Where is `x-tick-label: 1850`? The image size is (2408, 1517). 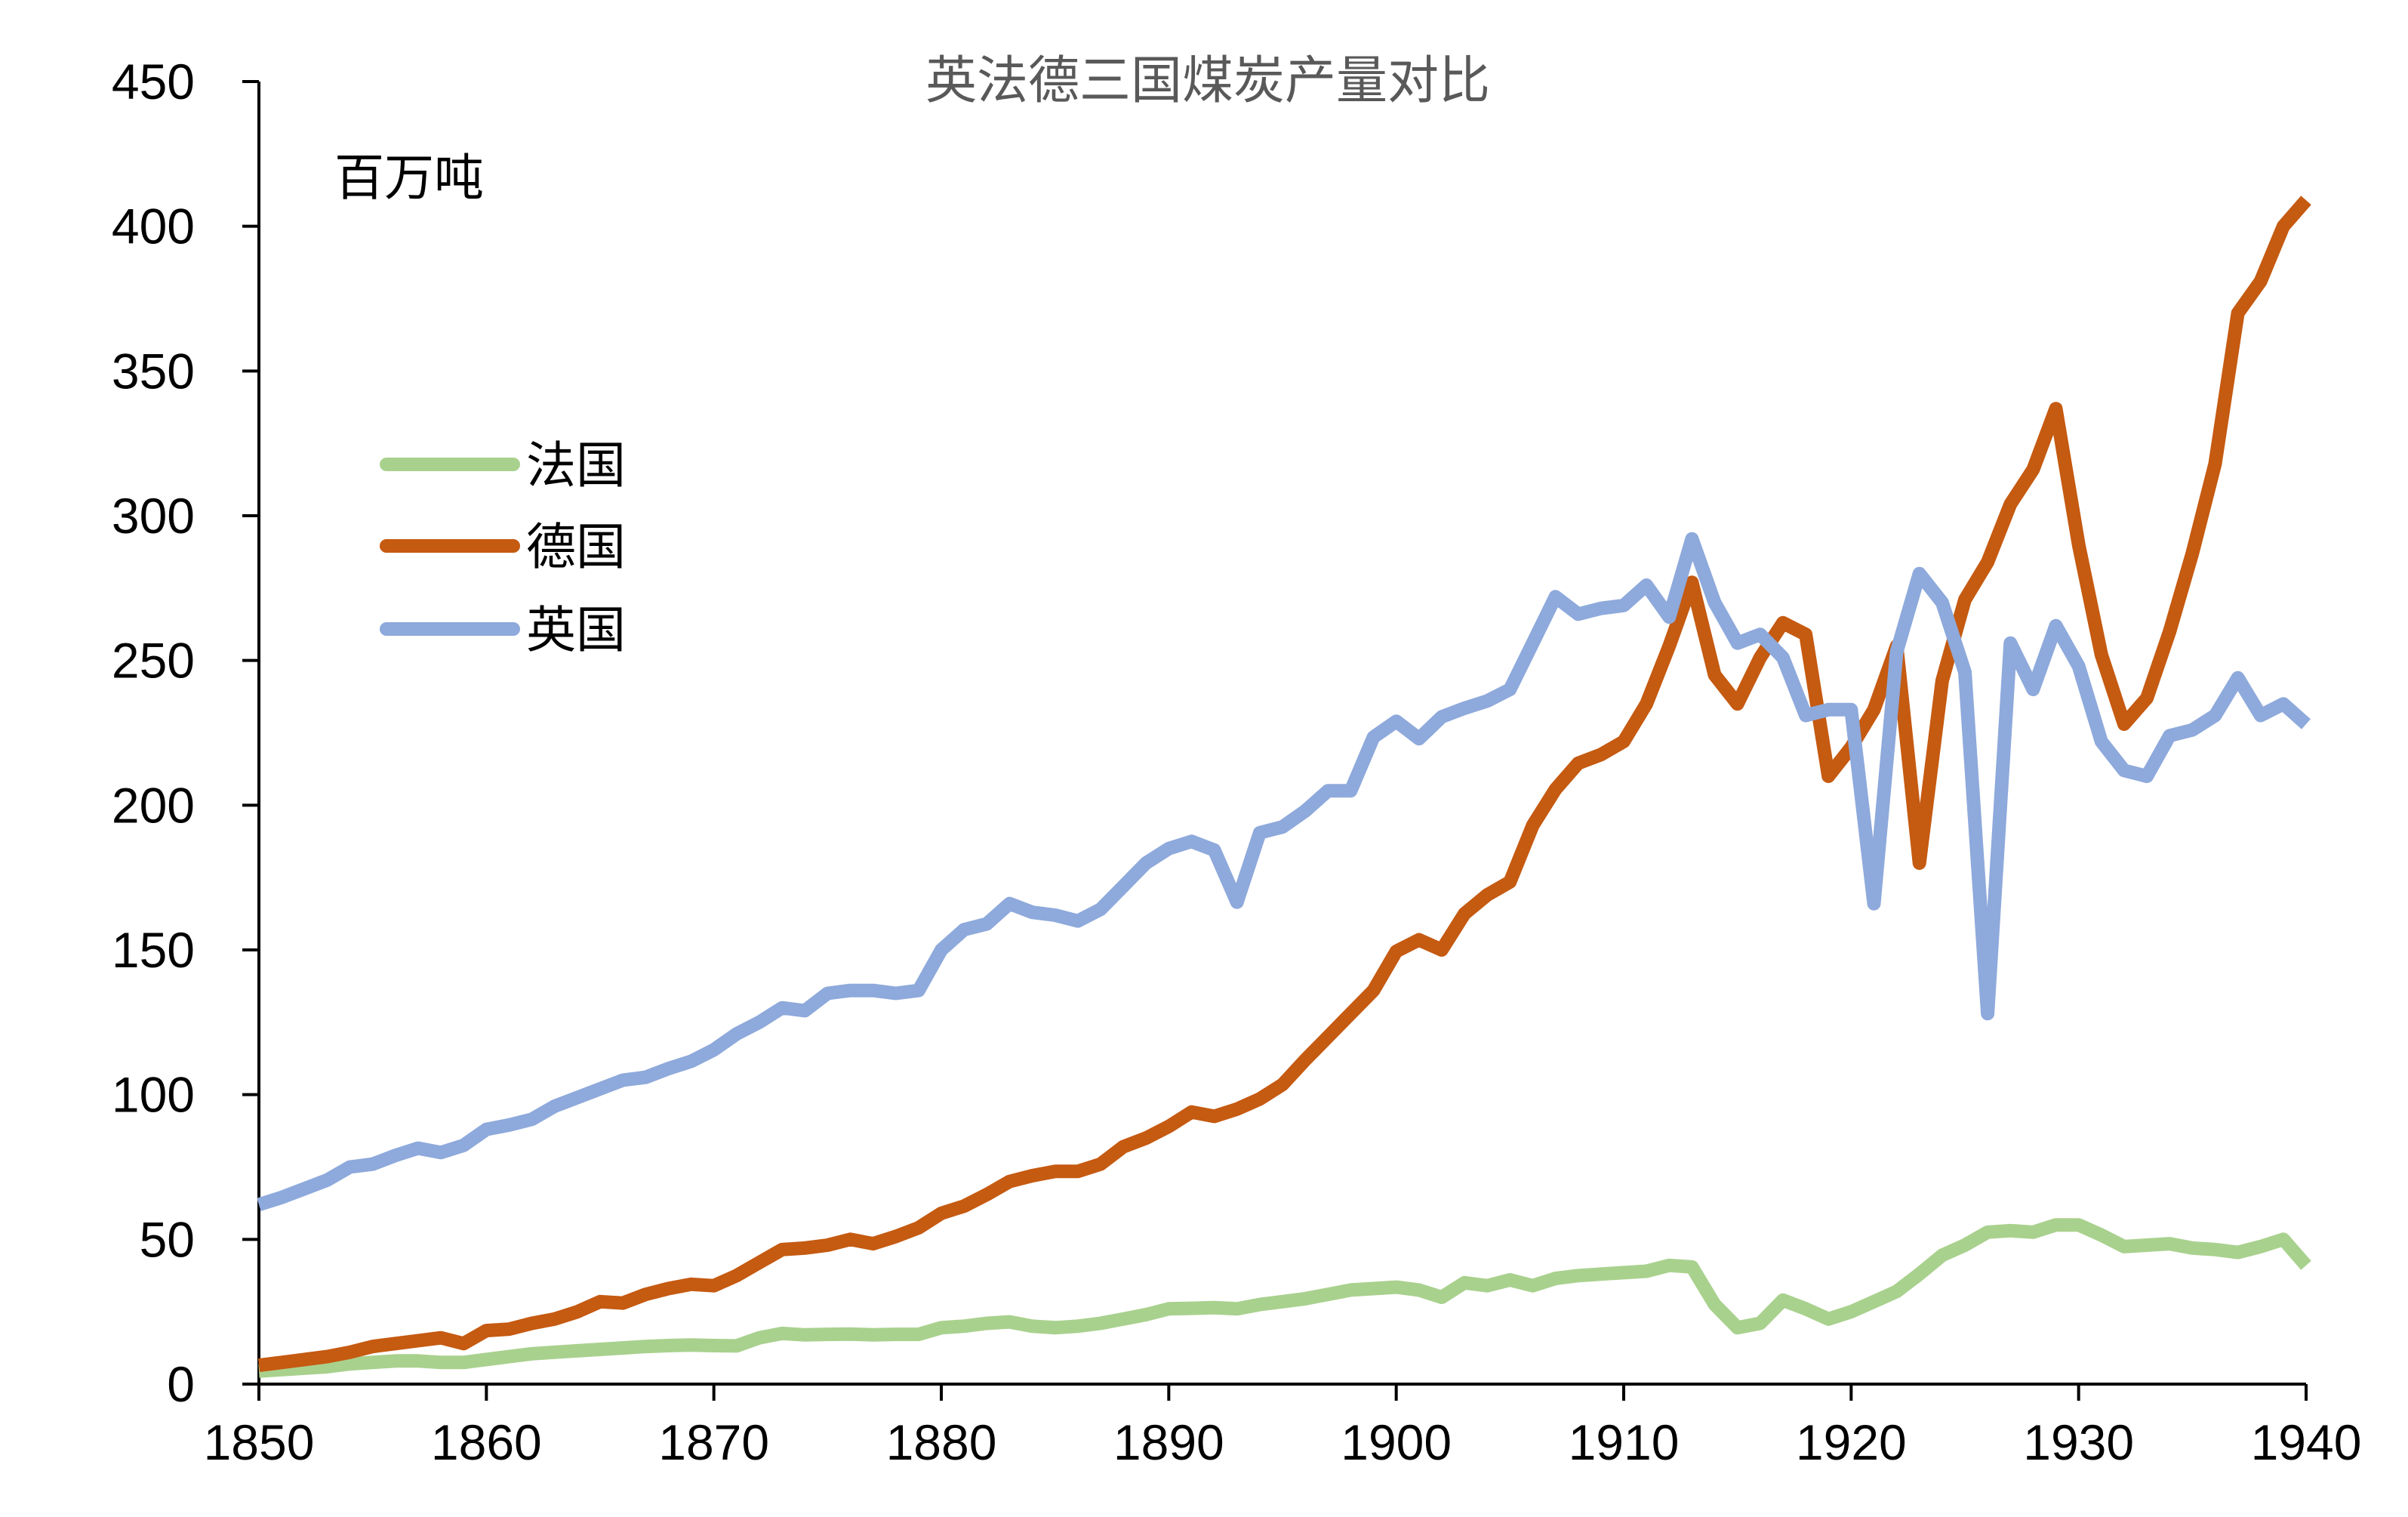 x-tick-label: 1850 is located at coordinates (259, 1442).